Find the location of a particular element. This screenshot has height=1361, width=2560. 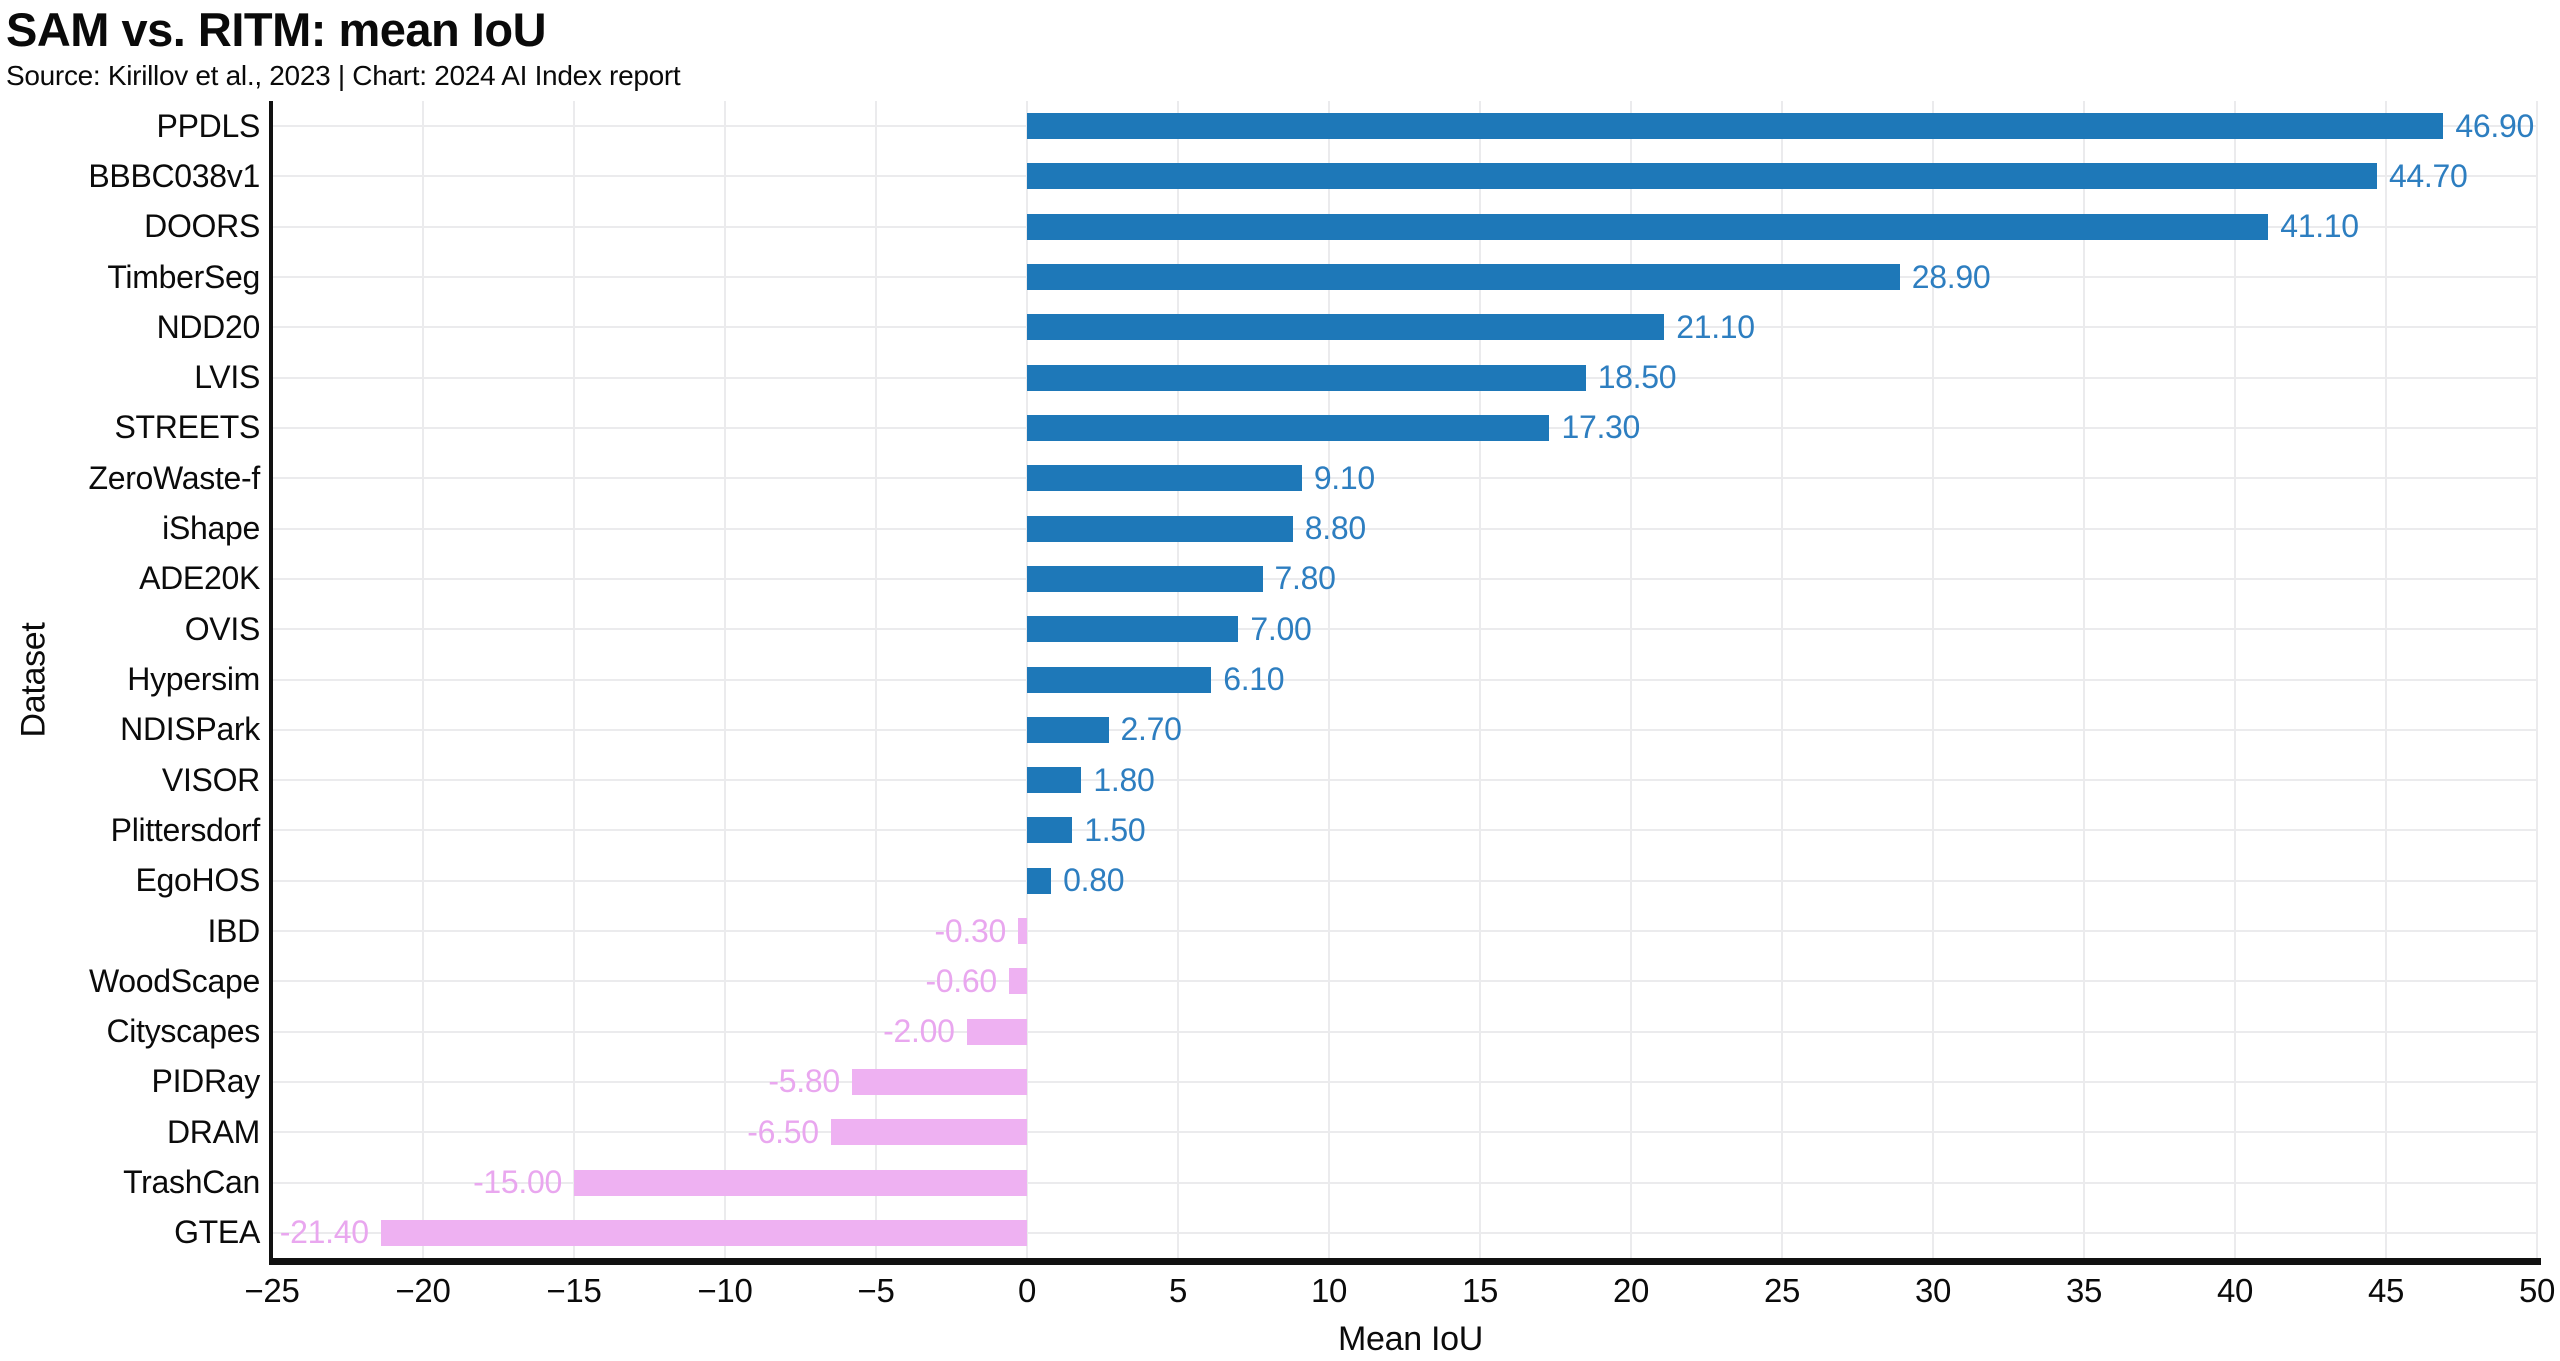

category-label-iShape: iShape is located at coordinates (211, 528).